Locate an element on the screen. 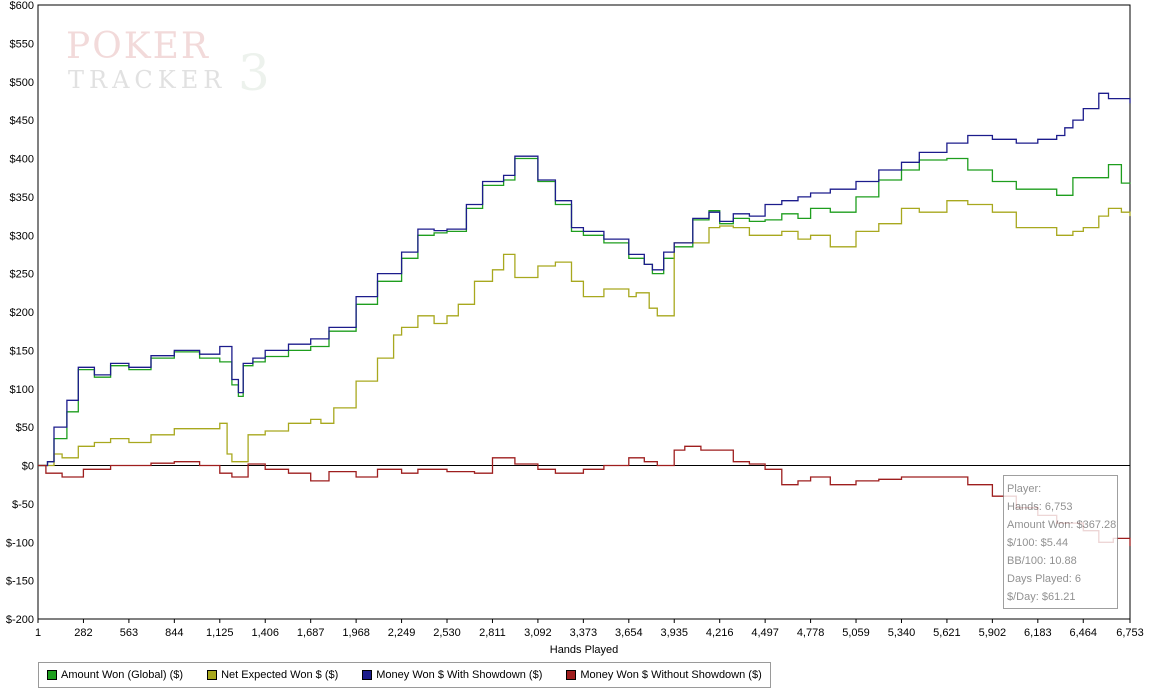 The image size is (1151, 696). x-axis-title: Hands Played is located at coordinates (584, 650).